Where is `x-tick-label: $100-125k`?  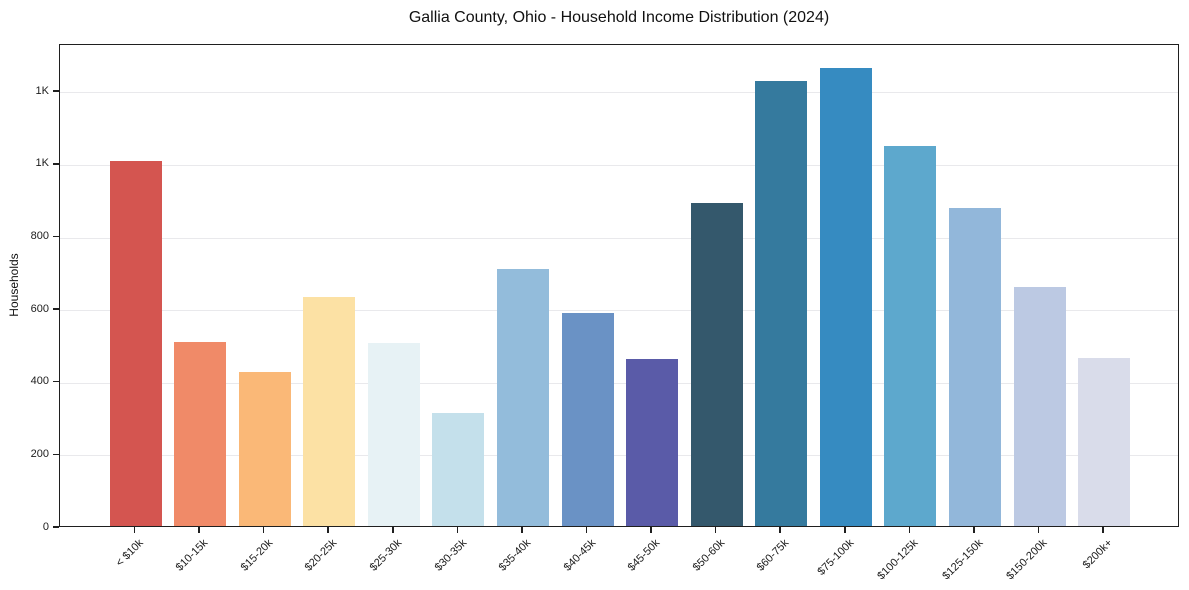
x-tick-label: $100-125k is located at coordinates (898, 560).